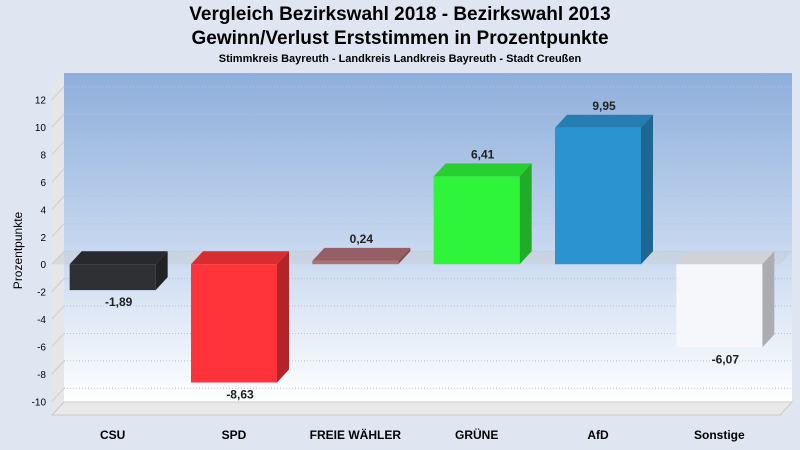  Describe the element at coordinates (598, 435) in the screenshot. I see `x-tick-label: AfD` at that location.